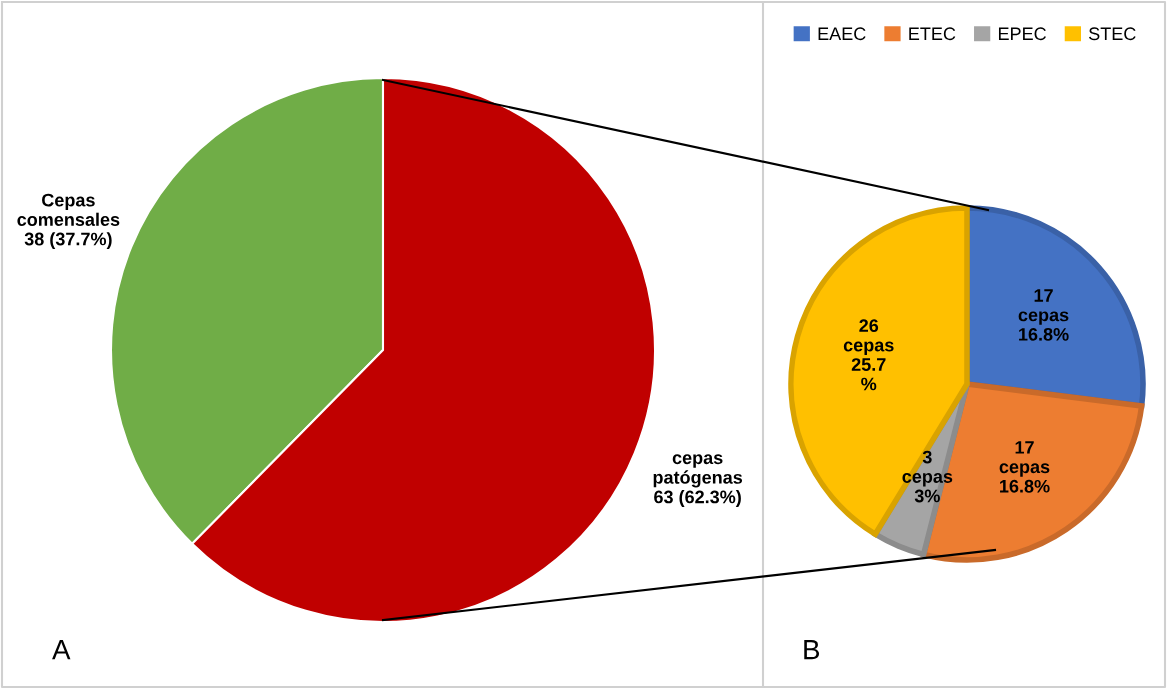 Image resolution: width=1167 pixels, height=689 pixels. I want to click on data-label: 38 (37.7%), so click(68, 240).